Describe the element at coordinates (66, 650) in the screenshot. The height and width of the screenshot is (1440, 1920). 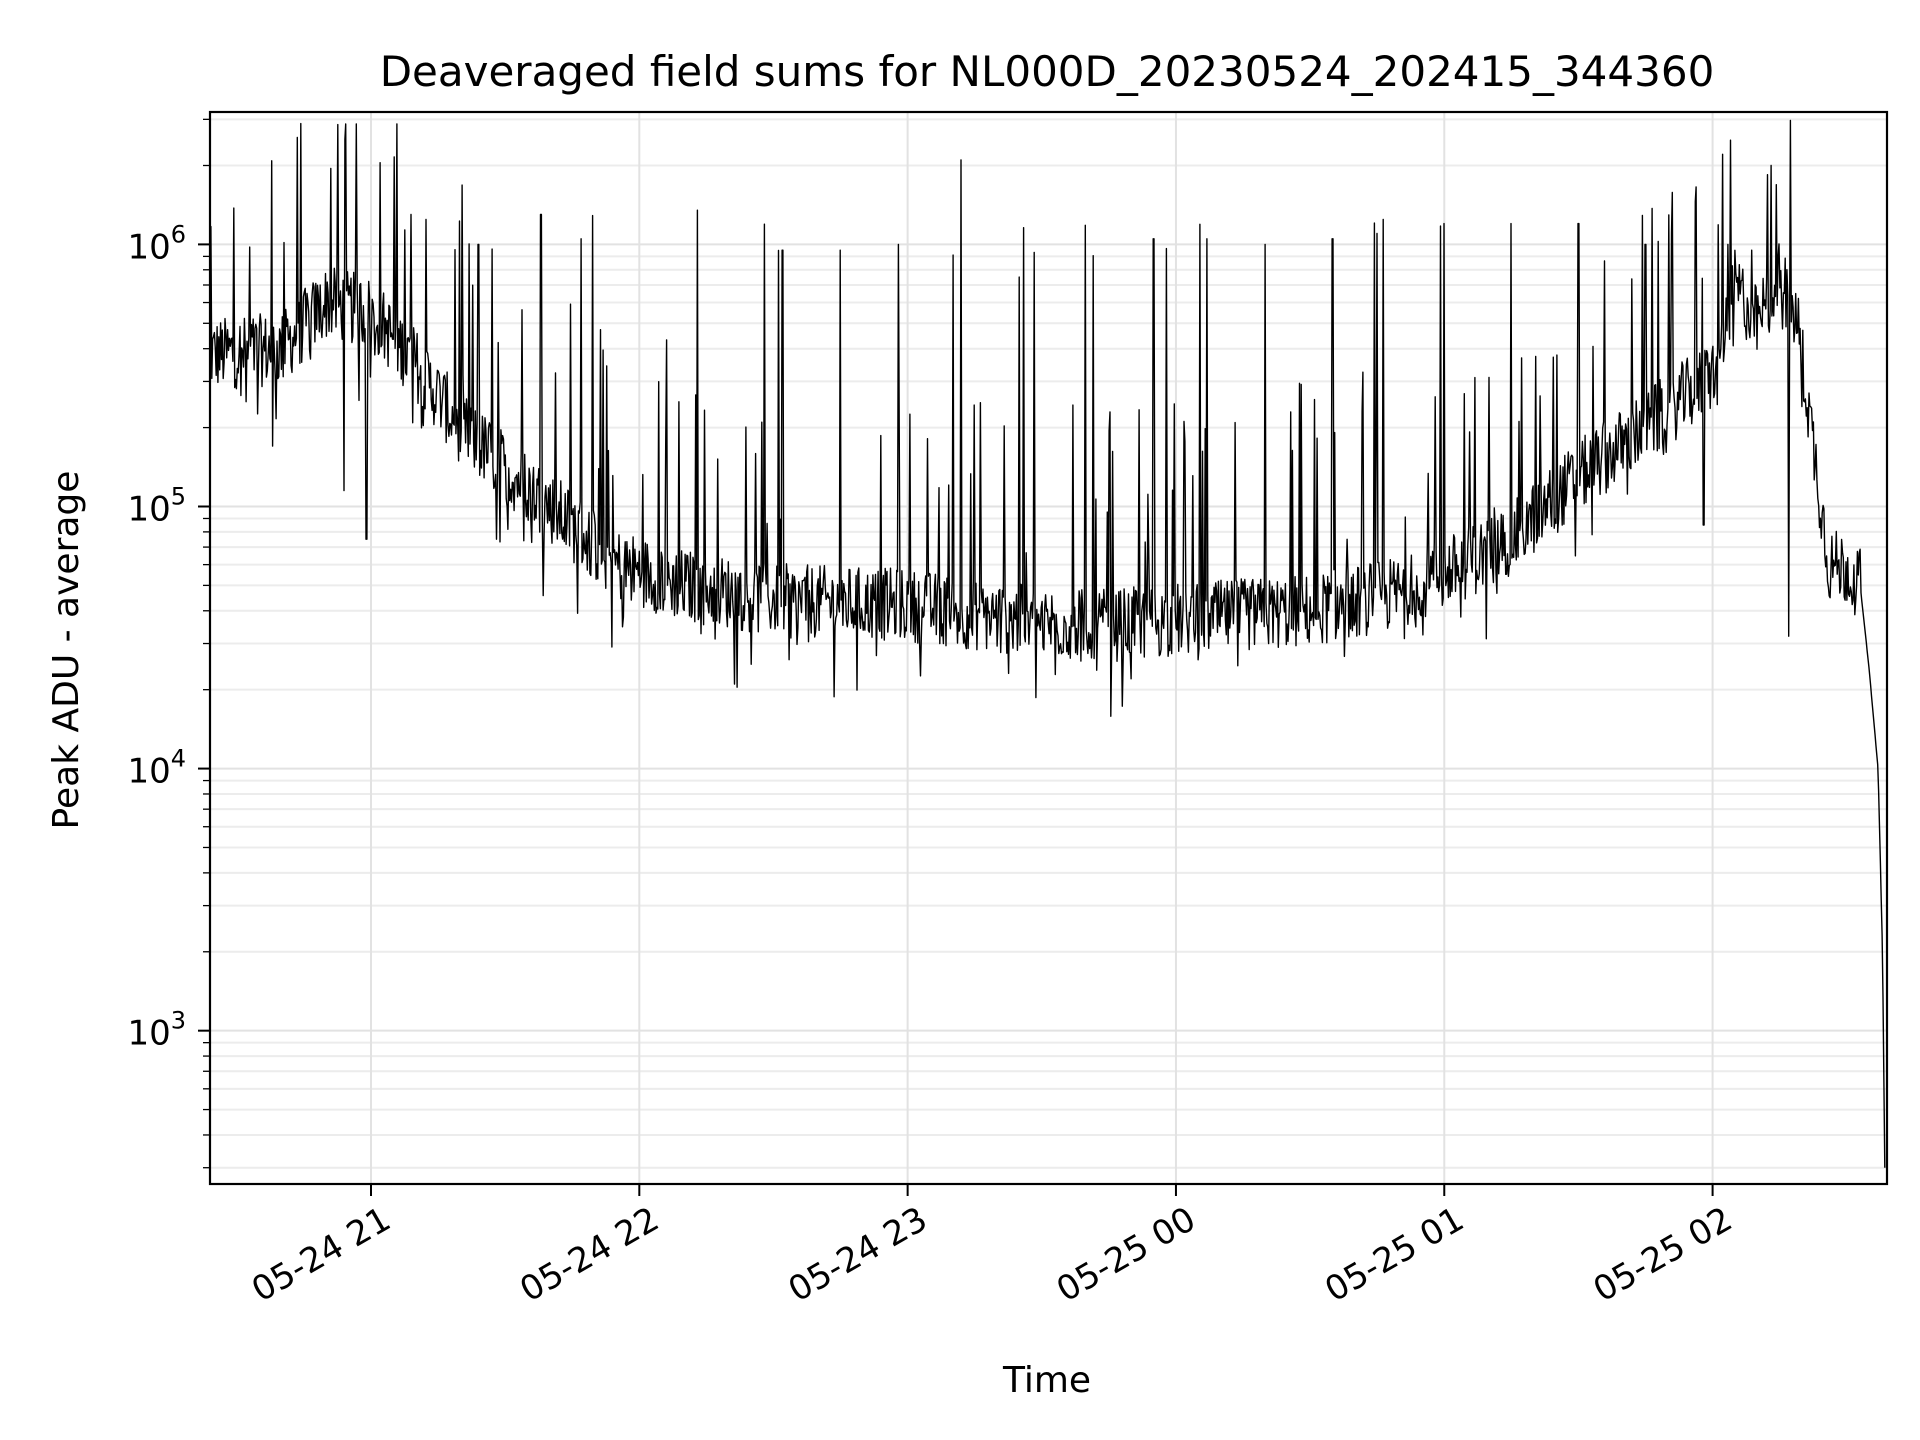
I see `y-axis-label: Peak ADU - average` at that location.